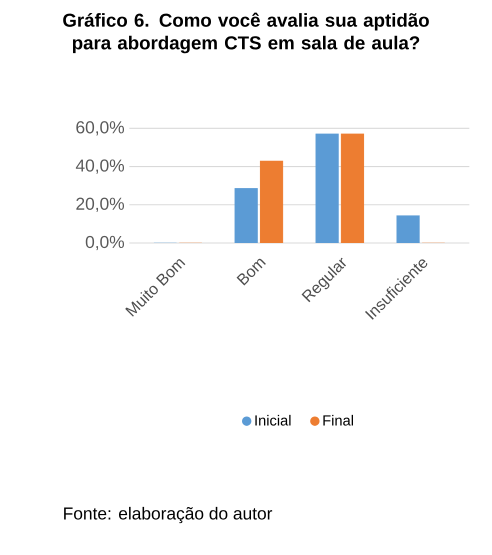 The image size is (492, 555). I want to click on y-tick-label: 40,0%, so click(100, 166).